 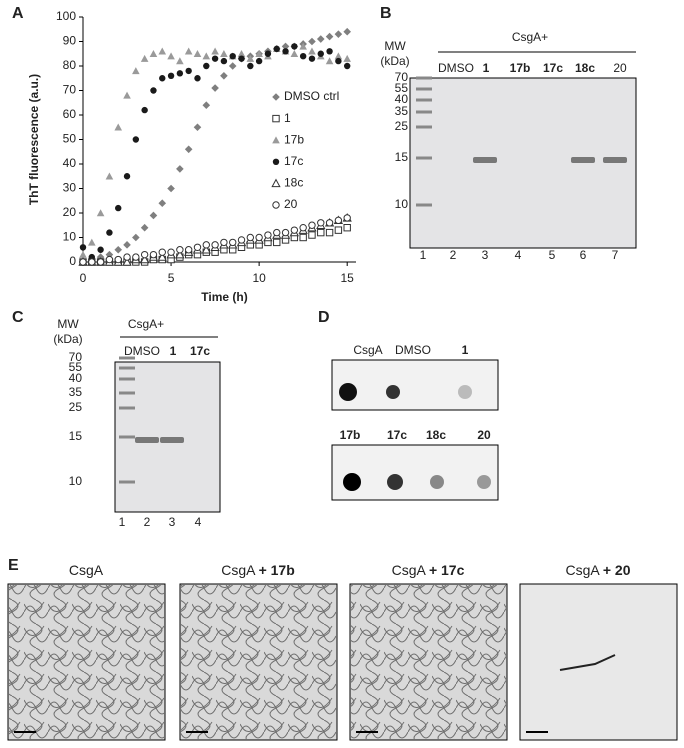 What do you see at coordinates (585, 68) in the screenshot?
I see `lane-header: 18c` at bounding box center [585, 68].